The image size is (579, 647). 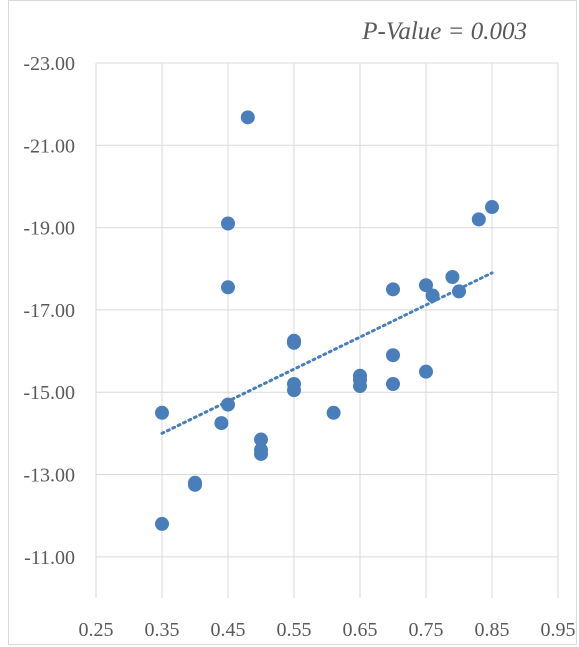 What do you see at coordinates (49, 229) in the screenshot?
I see `y-tick-label: -19.00` at bounding box center [49, 229].